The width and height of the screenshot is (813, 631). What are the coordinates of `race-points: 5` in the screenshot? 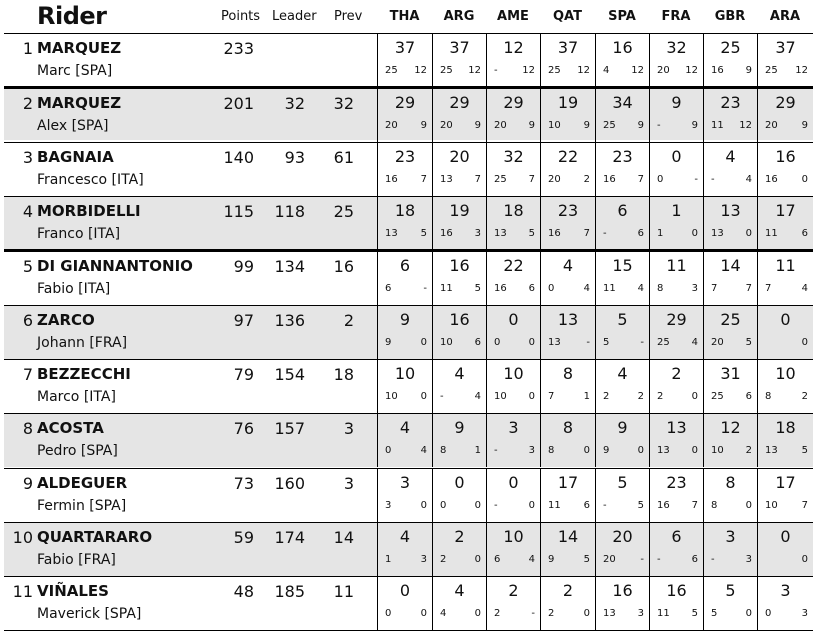 It's located at (640, 505).